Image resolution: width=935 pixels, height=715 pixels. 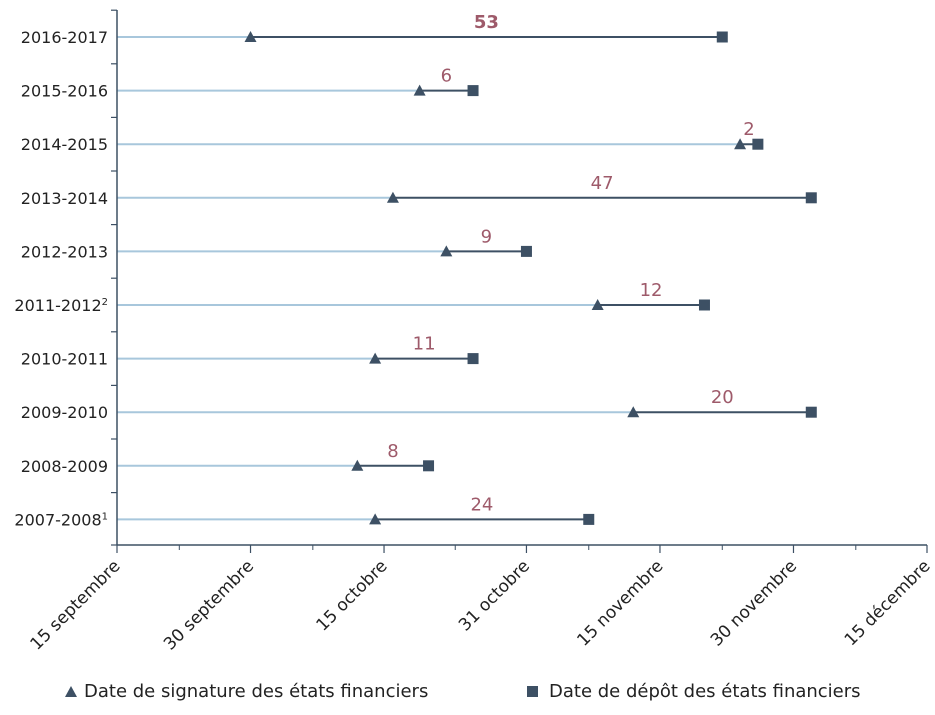 What do you see at coordinates (64, 144) in the screenshot?
I see `category-label: 2014-2015` at bounding box center [64, 144].